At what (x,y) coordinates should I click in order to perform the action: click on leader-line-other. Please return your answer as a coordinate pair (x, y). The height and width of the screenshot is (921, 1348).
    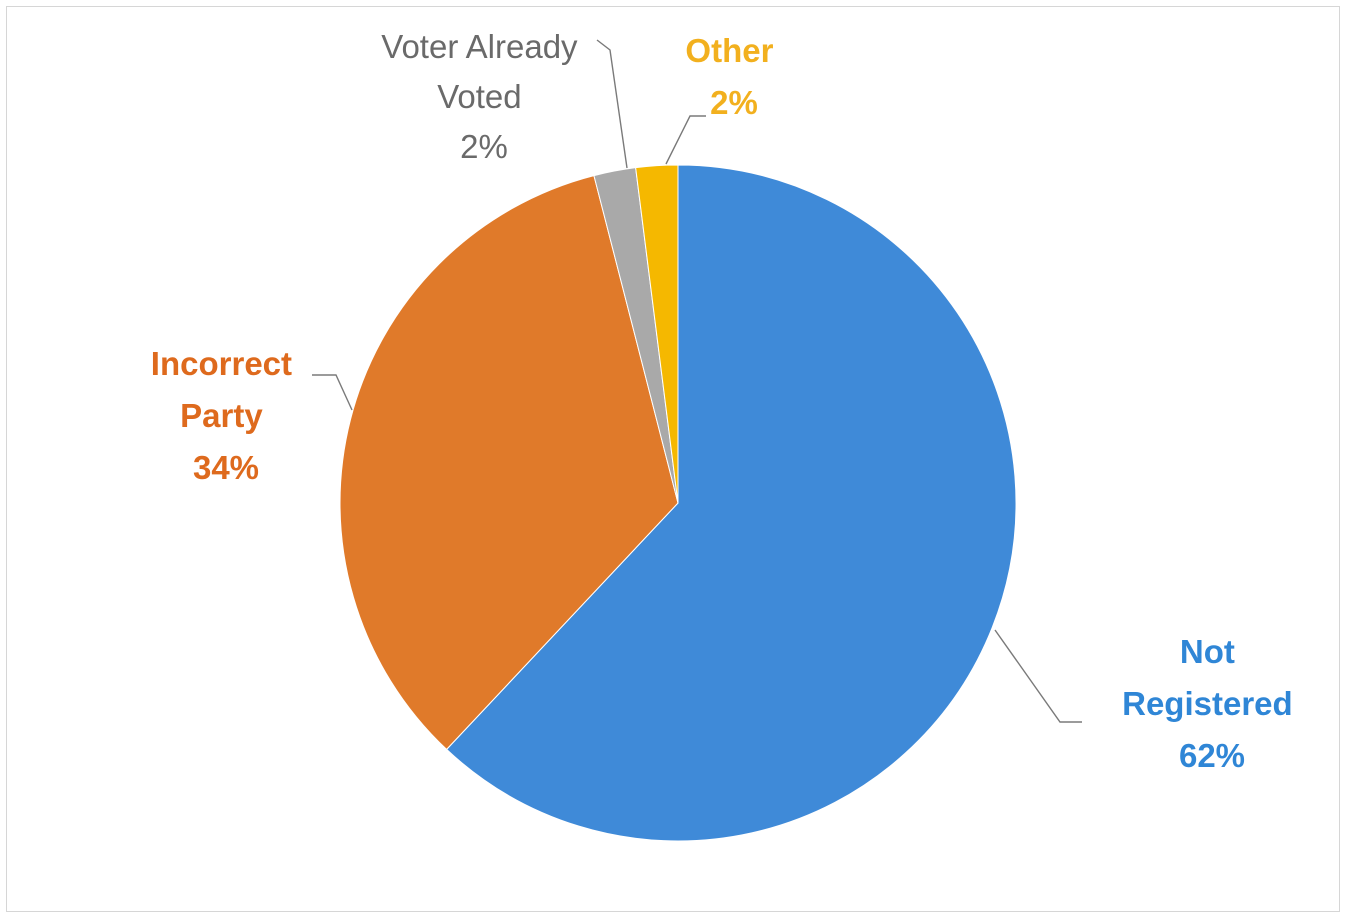
    Looking at the image, I should click on (685, 140).